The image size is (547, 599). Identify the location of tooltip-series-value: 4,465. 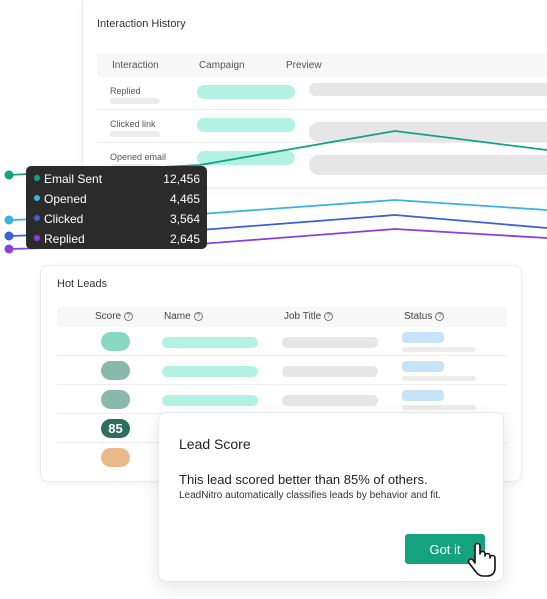
(184, 199).